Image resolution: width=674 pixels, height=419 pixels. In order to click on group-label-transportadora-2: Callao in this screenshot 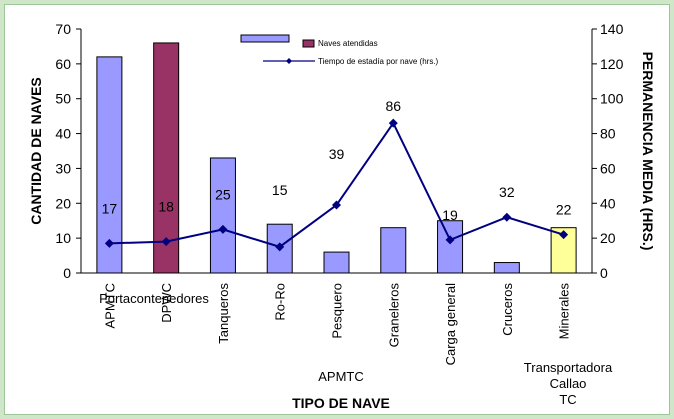, I will do `click(568, 383)`.